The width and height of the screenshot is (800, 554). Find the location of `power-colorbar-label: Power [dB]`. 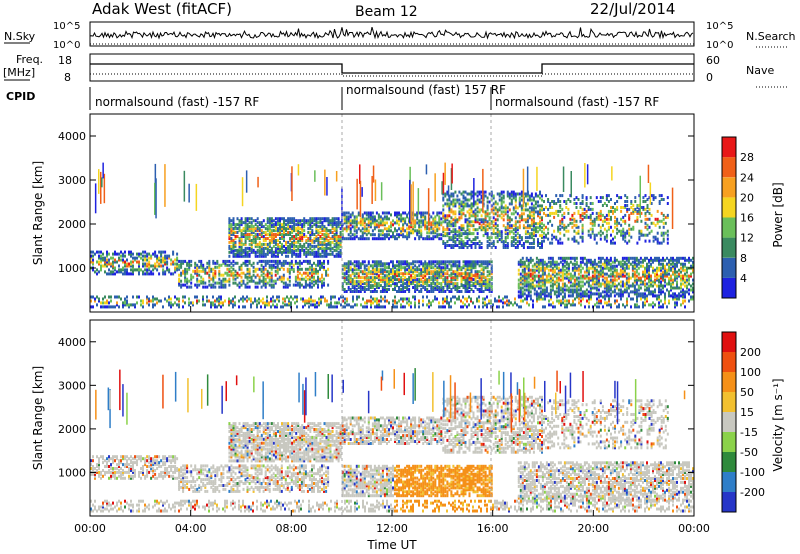

power-colorbar-label: Power [dB] is located at coordinates (778, 214).